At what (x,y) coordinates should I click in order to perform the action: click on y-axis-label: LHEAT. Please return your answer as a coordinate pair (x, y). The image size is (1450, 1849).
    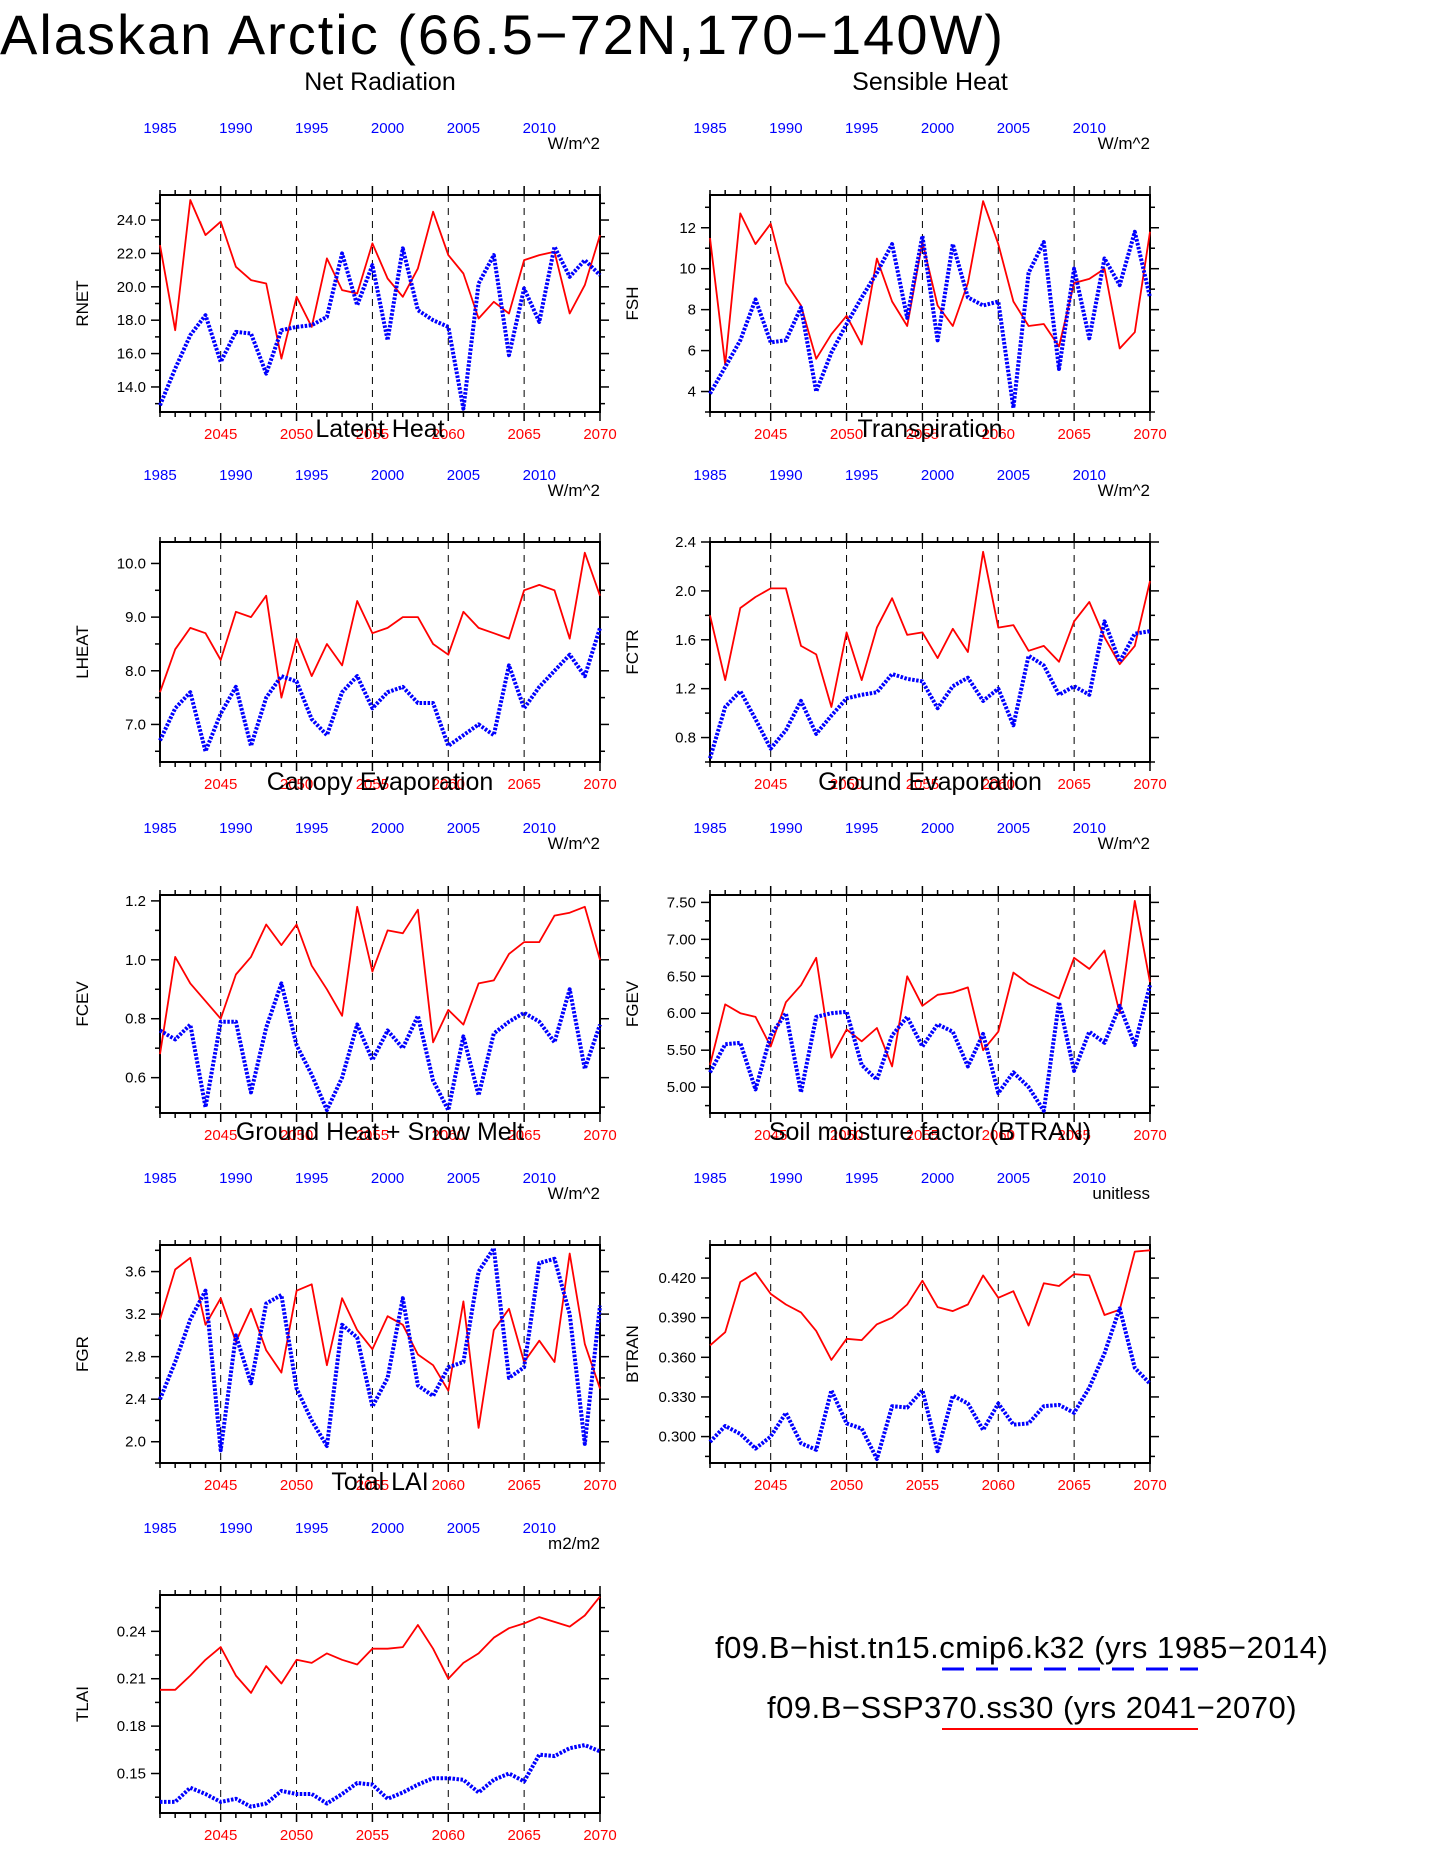
    Looking at the image, I should click on (82, 652).